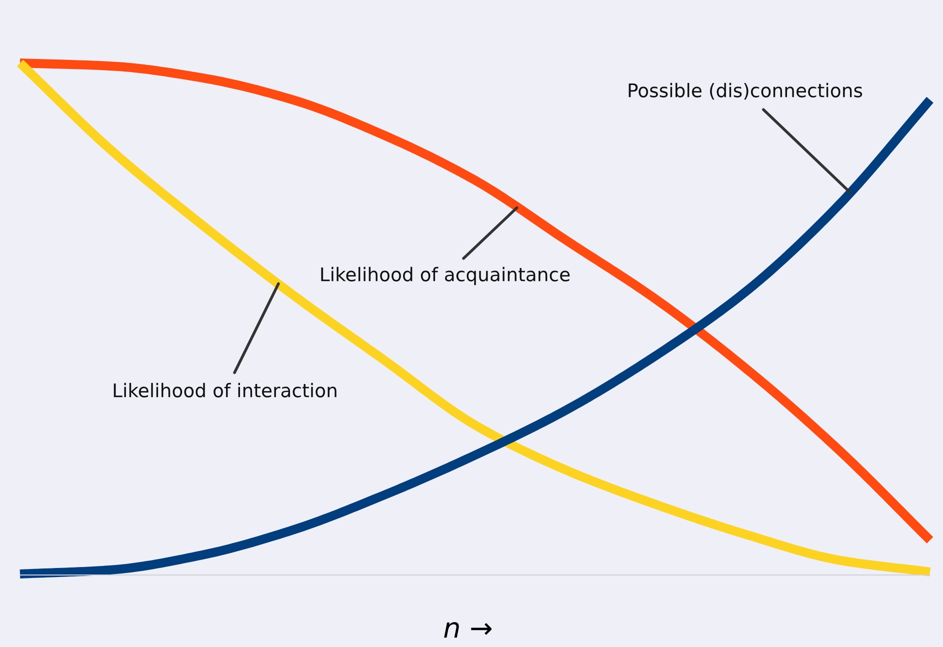 The width and height of the screenshot is (943, 647). Describe the element at coordinates (468, 630) in the screenshot. I see `x-axis-title: n →` at that location.